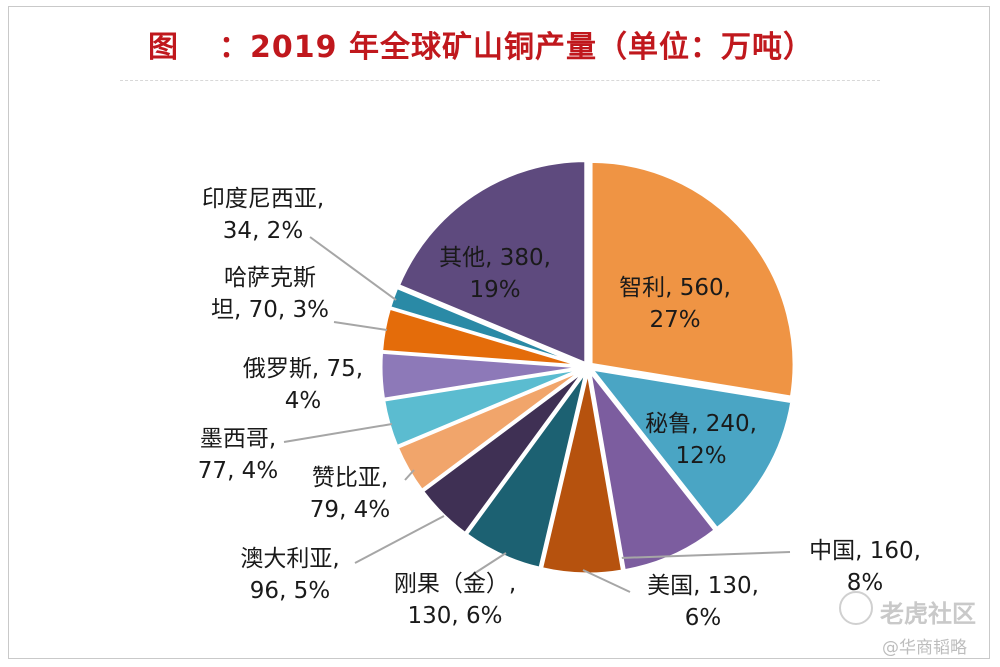 Image resolution: width=1000 pixels, height=667 pixels. I want to click on slice-label-line: 美国, 130,, so click(703, 586).